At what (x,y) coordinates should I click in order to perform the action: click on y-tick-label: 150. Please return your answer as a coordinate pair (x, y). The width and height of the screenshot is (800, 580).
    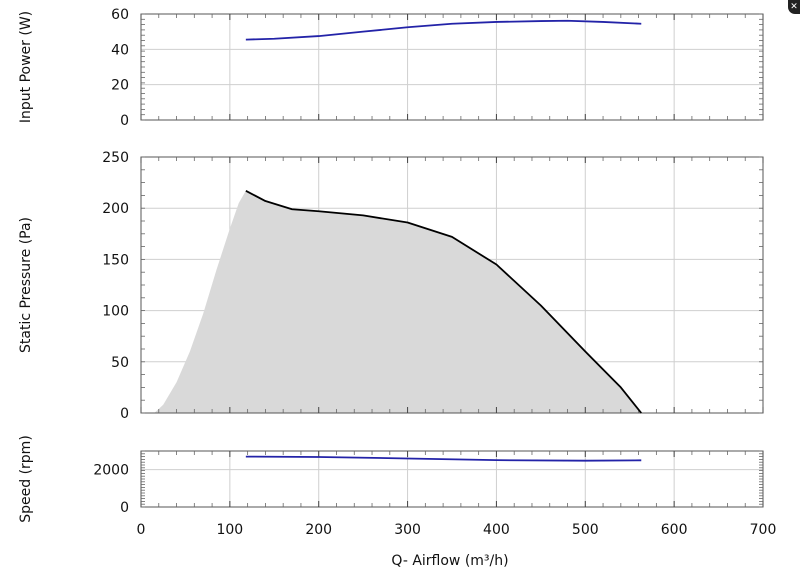
    Looking at the image, I should click on (115, 260).